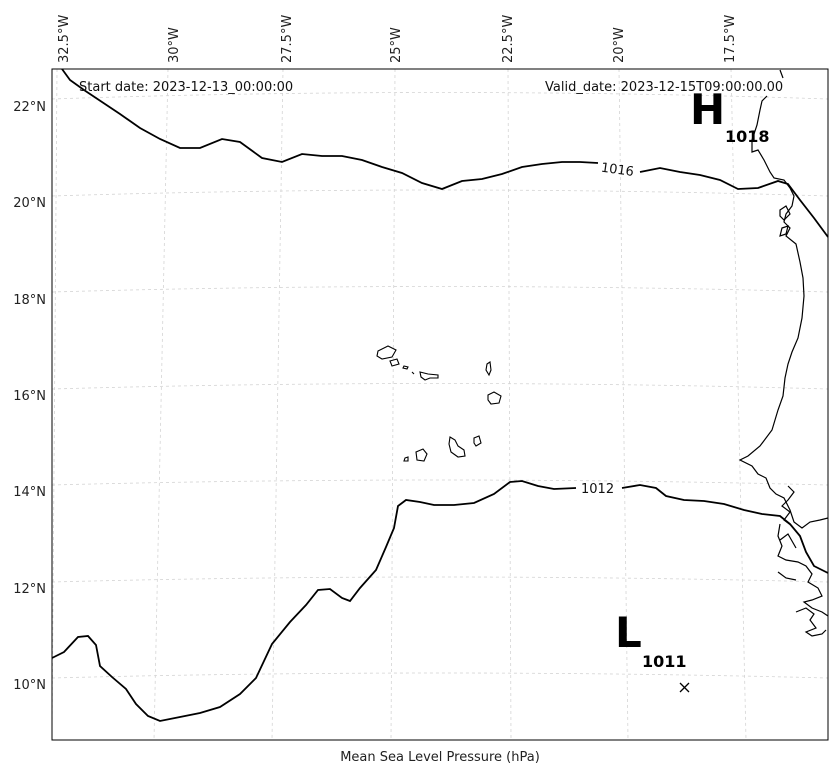 This screenshot has width=837, height=783. Describe the element at coordinates (29, 203) in the screenshot. I see `lat-tick-label: 20°N` at that location.